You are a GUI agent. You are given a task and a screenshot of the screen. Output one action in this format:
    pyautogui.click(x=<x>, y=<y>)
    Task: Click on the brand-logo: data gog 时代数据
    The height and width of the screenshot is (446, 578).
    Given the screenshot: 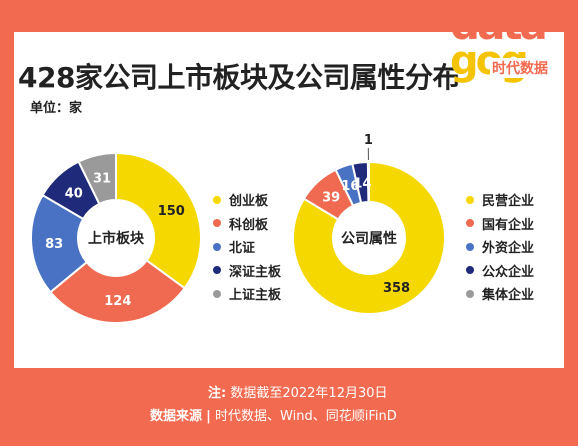 What is the action you would take?
    pyautogui.click(x=510, y=45)
    